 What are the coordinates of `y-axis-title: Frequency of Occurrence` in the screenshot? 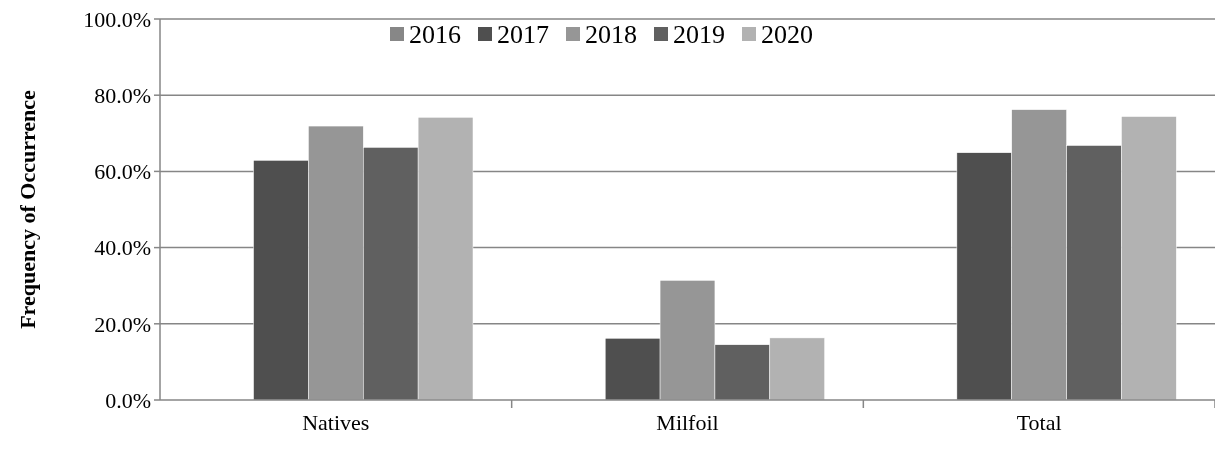 It's located at (27, 209).